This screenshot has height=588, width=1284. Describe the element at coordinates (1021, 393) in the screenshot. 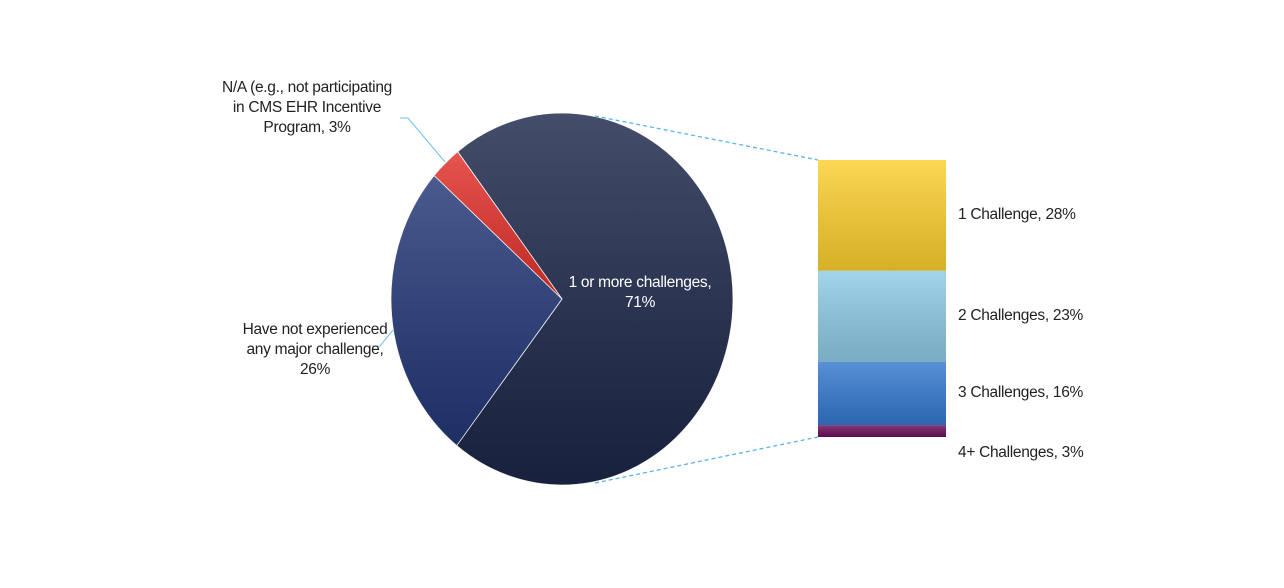

I see `segment-label: 3 Challenges, 16%` at that location.